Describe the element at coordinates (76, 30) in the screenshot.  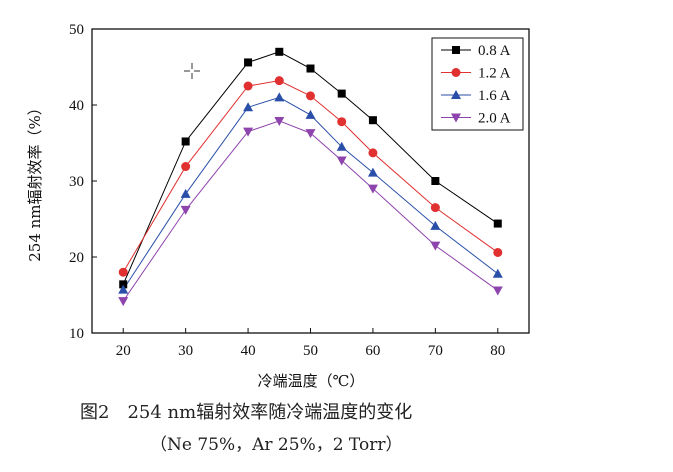
I see `y-tick-label: 50` at that location.